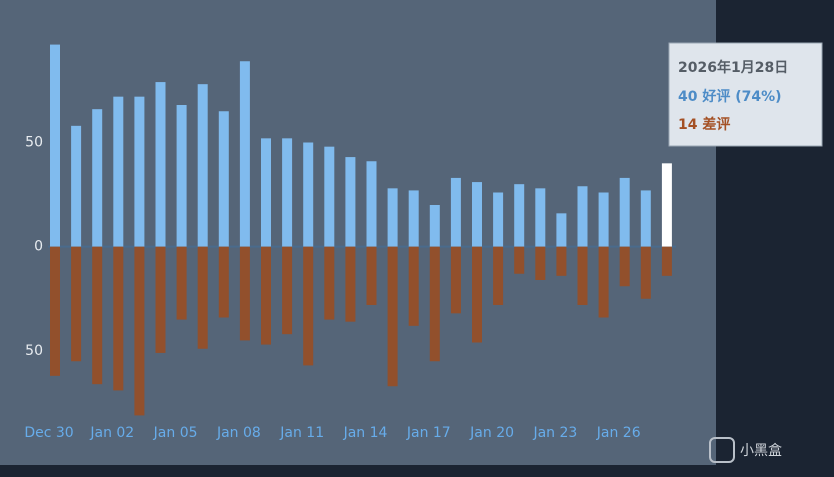 Image resolution: width=834 pixels, height=477 pixels. What do you see at coordinates (554, 433) in the screenshot?
I see `x-tick-label: Jan 23` at bounding box center [554, 433].